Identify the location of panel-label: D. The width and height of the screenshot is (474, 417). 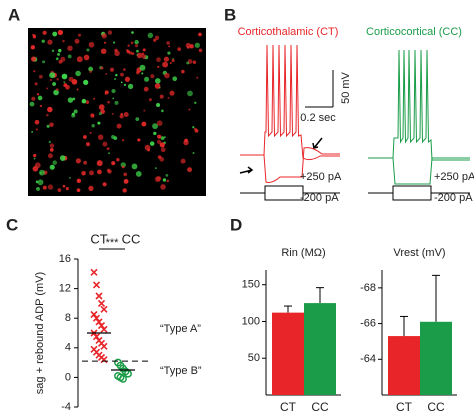
(236, 224).